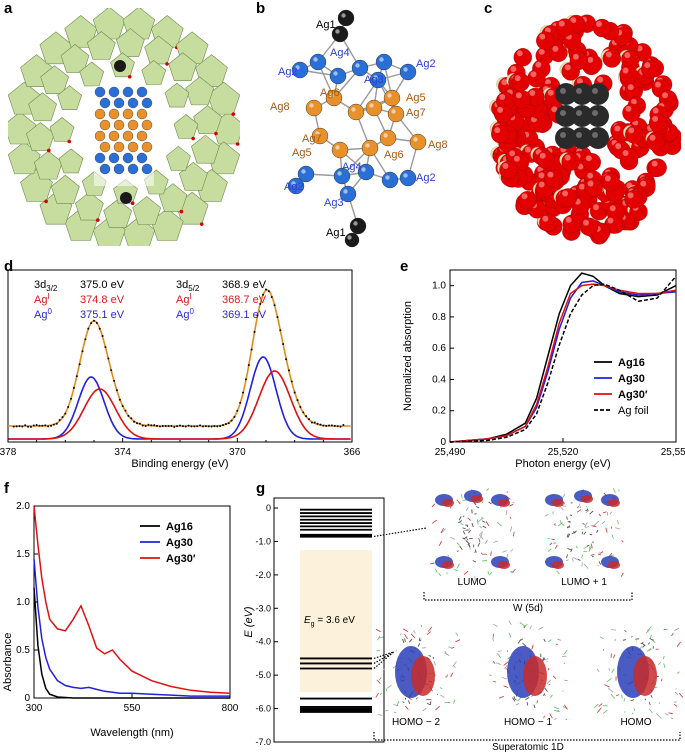 The height and width of the screenshot is (753, 685). What do you see at coordinates (528, 596) in the screenshot?
I see `bracket-top` at bounding box center [528, 596].